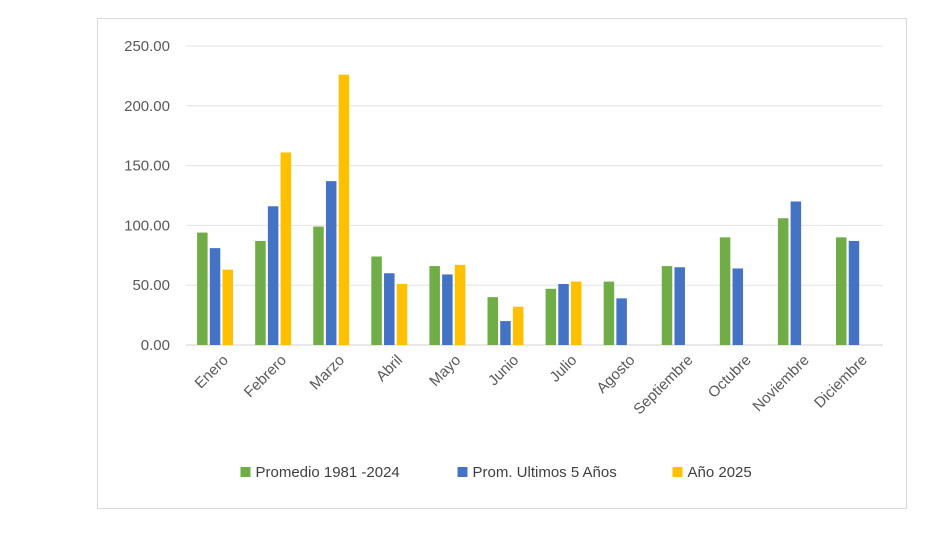  Describe the element at coordinates (564, 369) in the screenshot. I see `x-tick-label: Julio` at that location.